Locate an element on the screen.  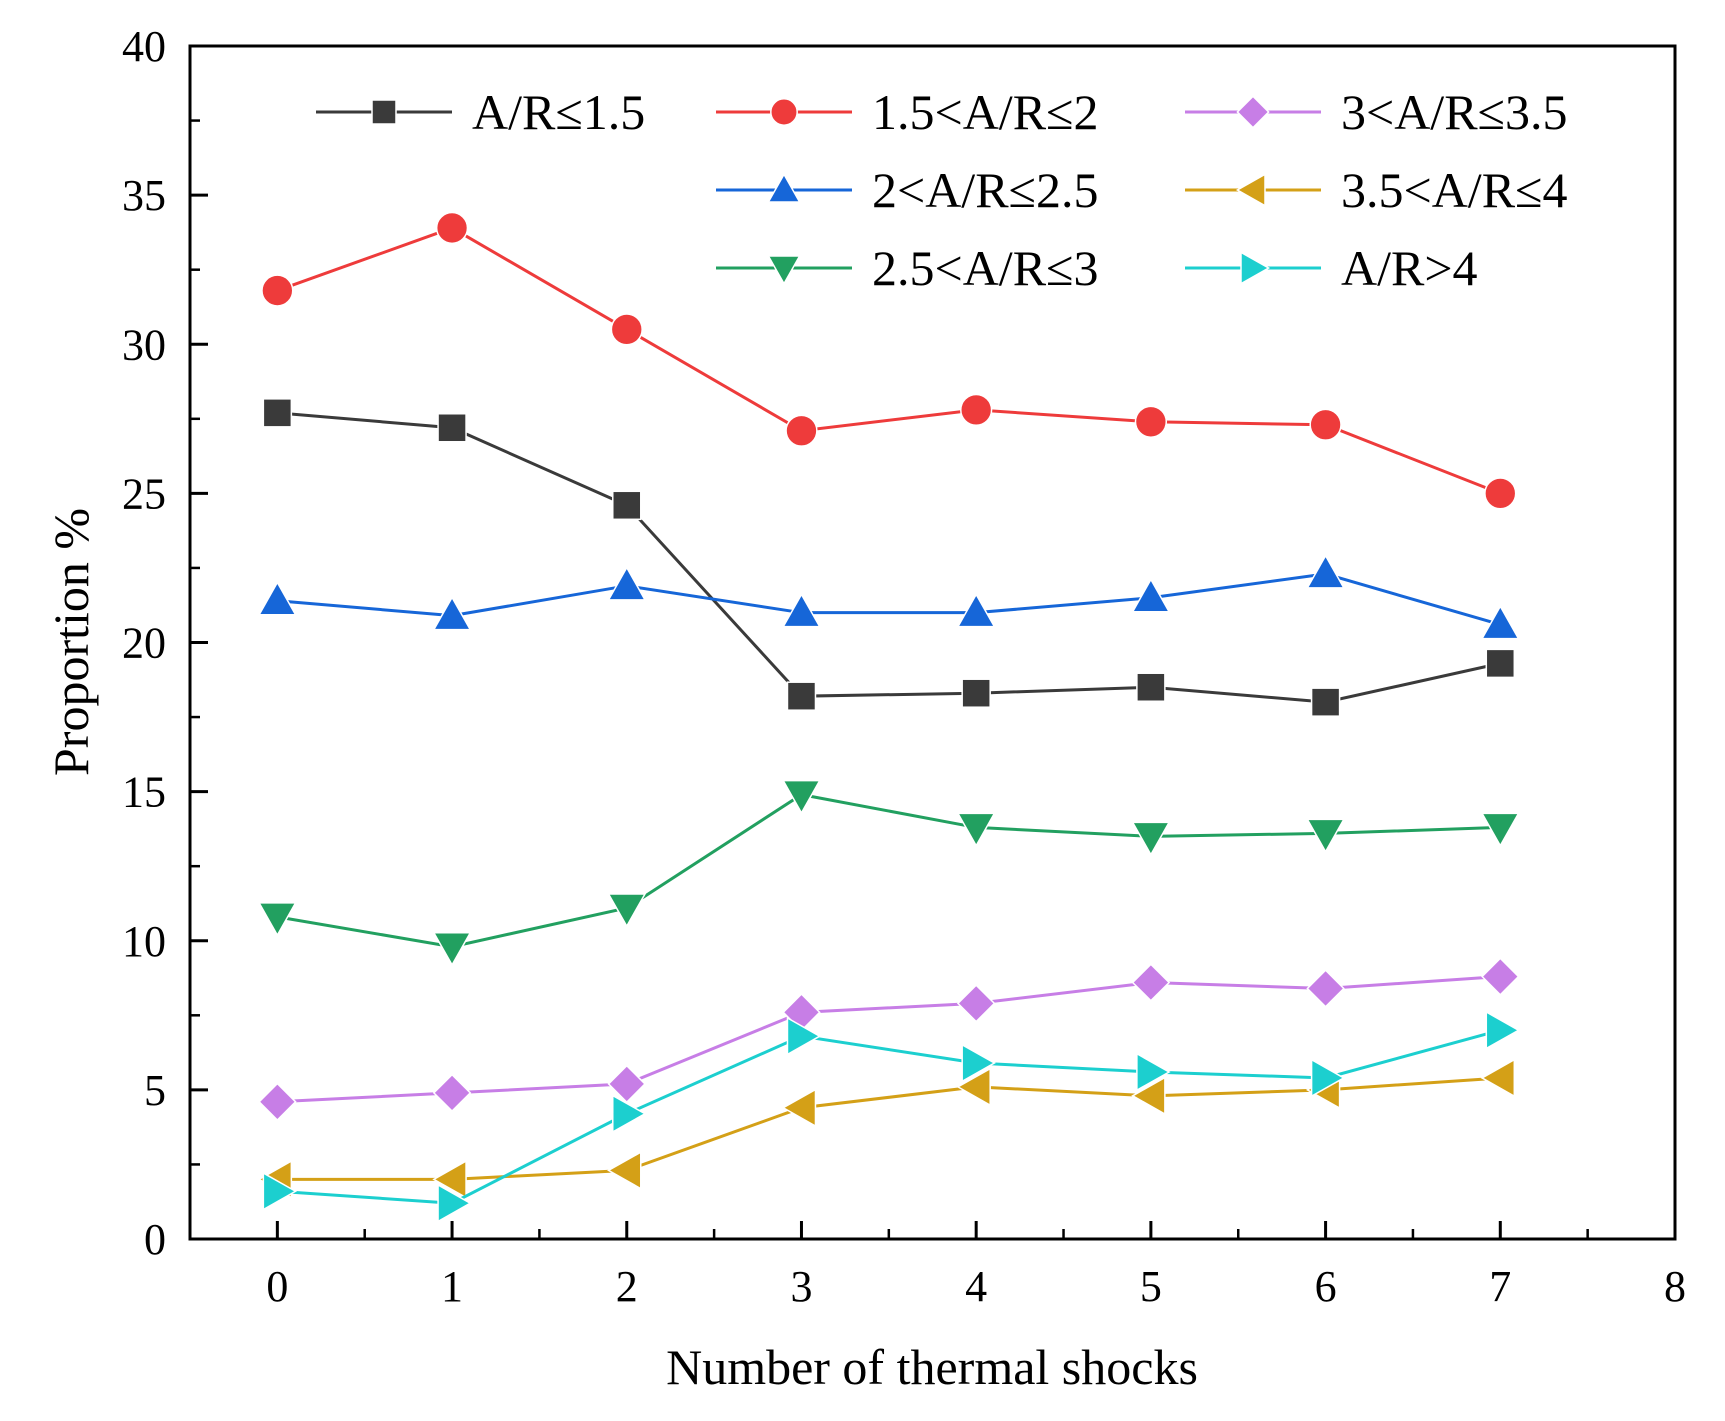
legend-item: 3.5<A/R≤4 is located at coordinates (1376, 190).